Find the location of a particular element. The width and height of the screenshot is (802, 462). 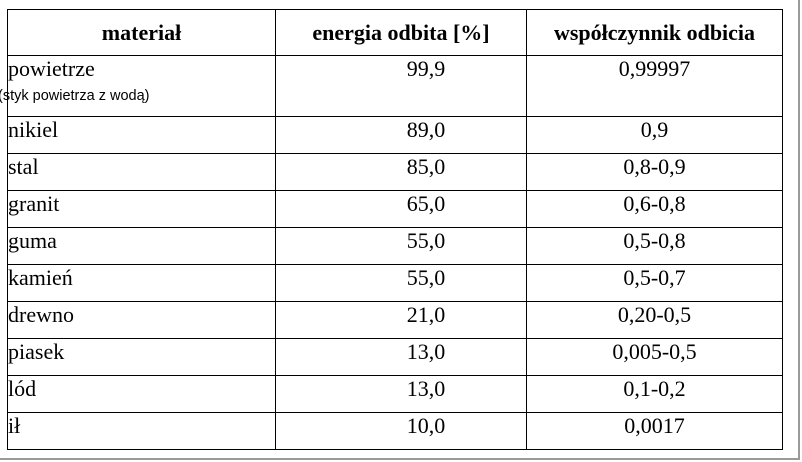

energy-cell: 85,0 is located at coordinates (401, 172).